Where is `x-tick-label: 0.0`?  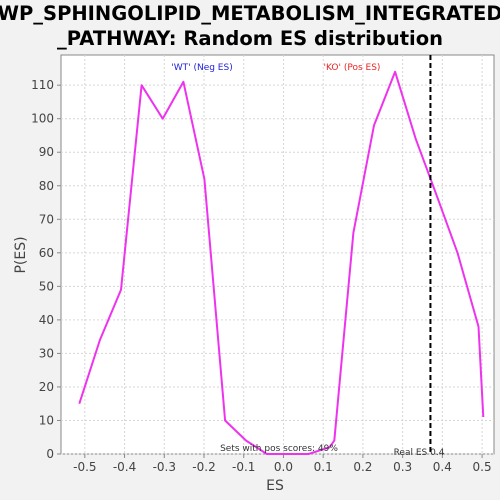 x-tick-label: 0.0 is located at coordinates (283, 467).